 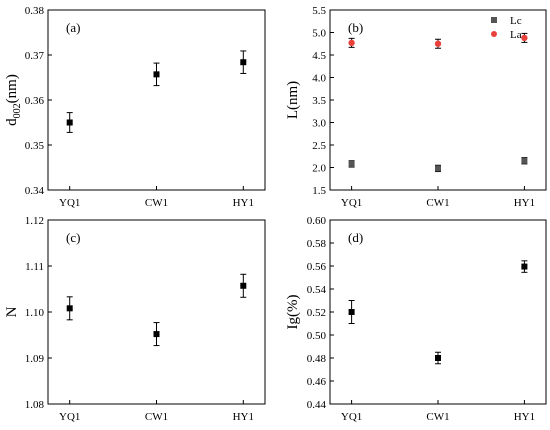 What do you see at coordinates (355, 27) in the screenshot?
I see `panel-label: (b)` at bounding box center [355, 27].